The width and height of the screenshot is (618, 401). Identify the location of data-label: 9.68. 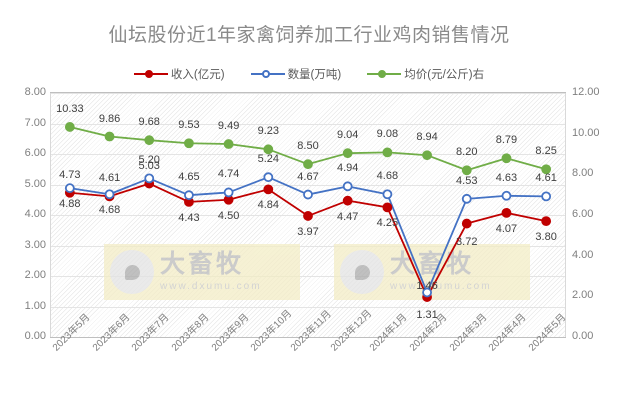
(149, 122).